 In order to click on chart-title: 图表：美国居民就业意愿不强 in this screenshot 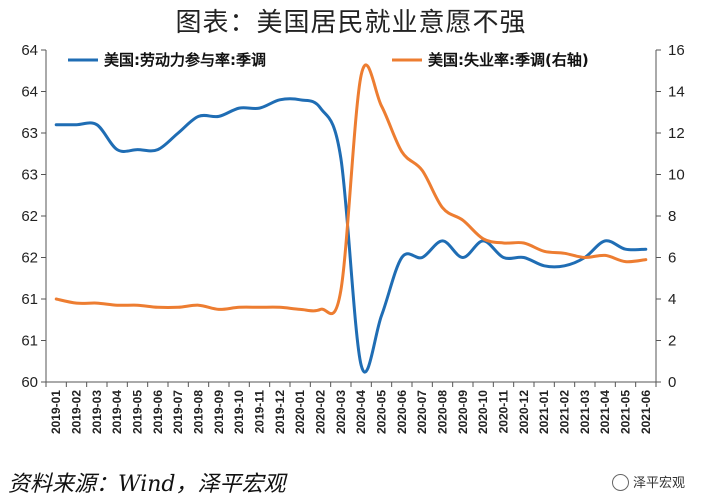, I will do `click(351, 23)`.